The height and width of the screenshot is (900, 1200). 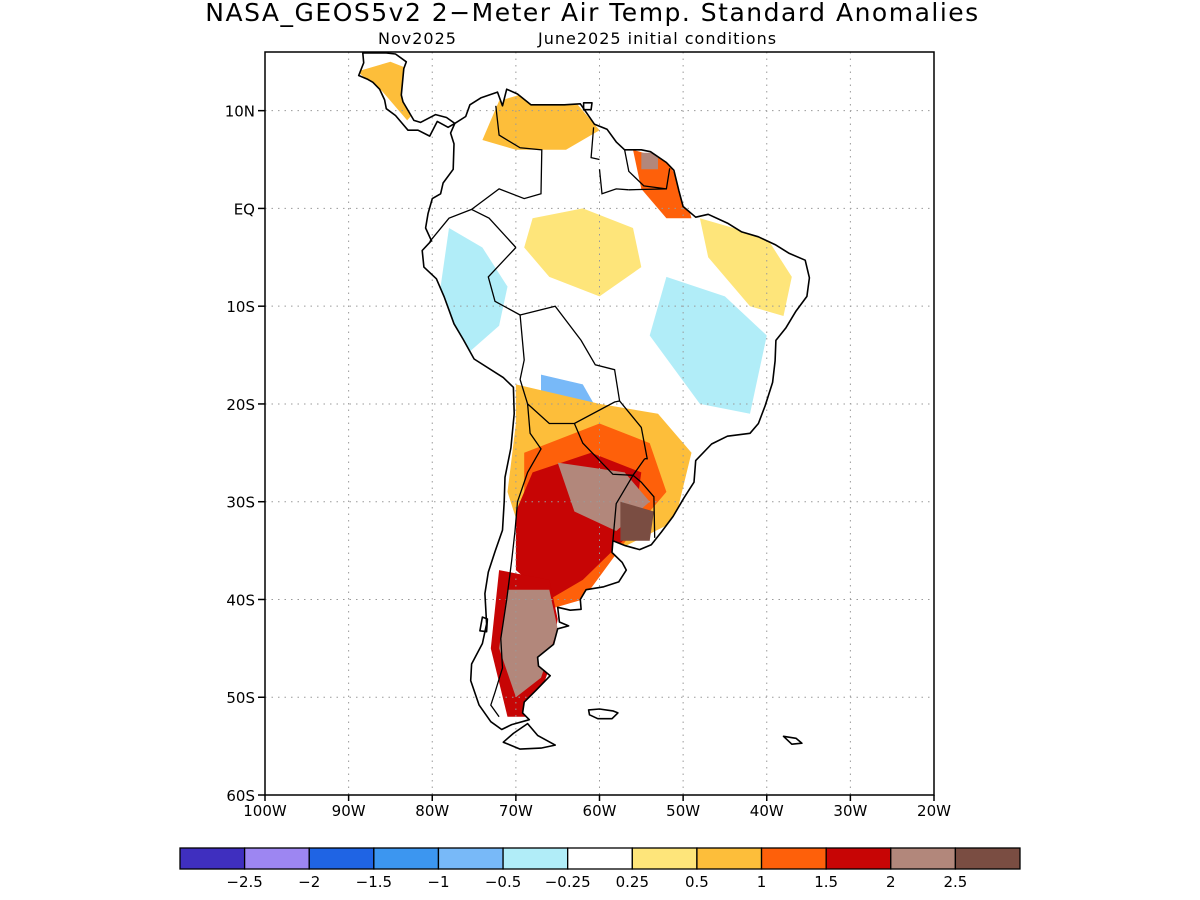 I want to click on colorbar-label: 1.5, so click(x=826, y=882).